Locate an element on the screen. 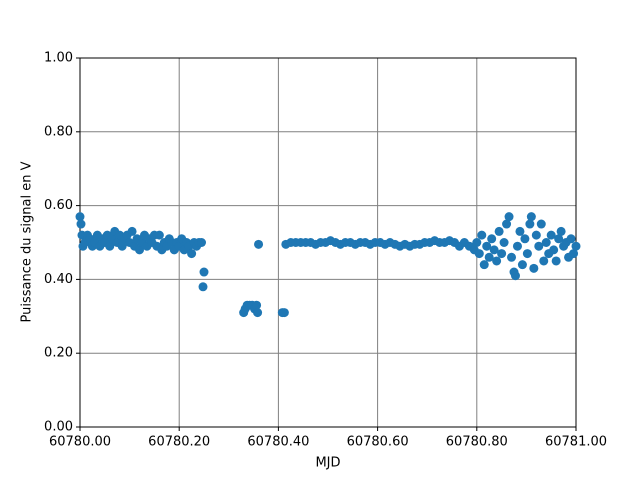  y-tick-label: 0.00 is located at coordinates (58, 427).